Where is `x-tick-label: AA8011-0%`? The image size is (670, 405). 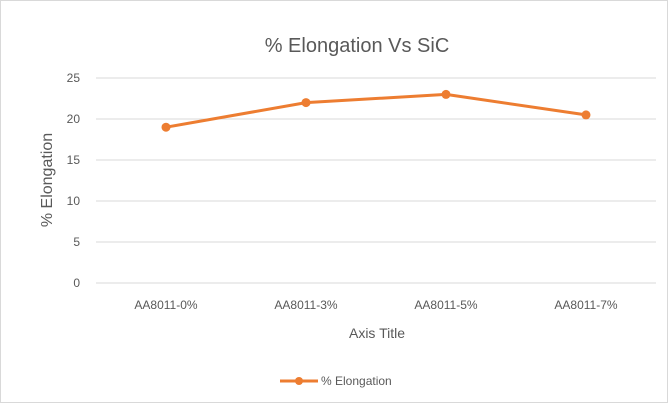 x-tick-label: AA8011-0% is located at coordinates (165, 305).